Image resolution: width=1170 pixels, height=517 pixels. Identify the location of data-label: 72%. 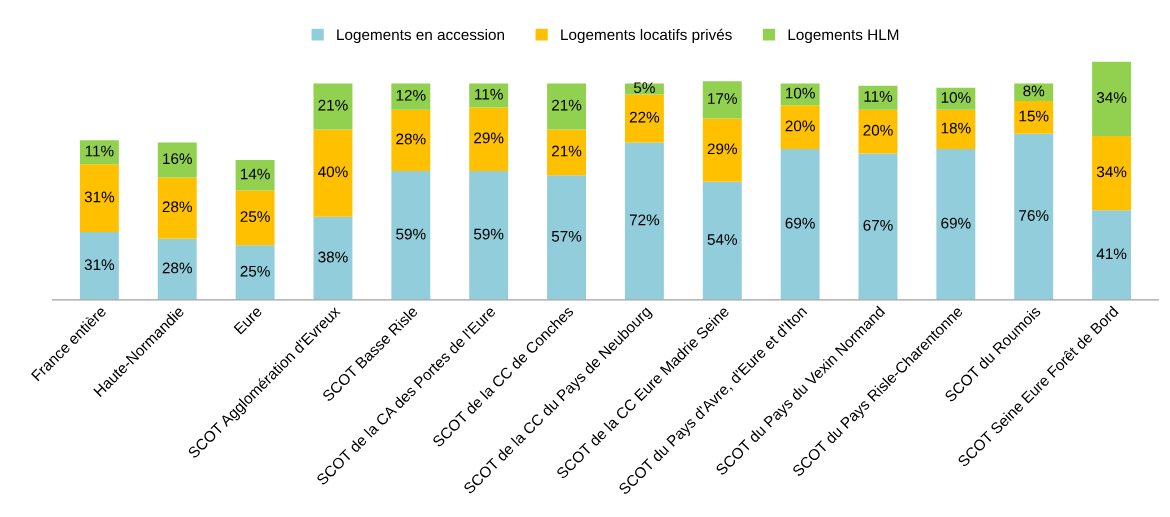
(644, 220).